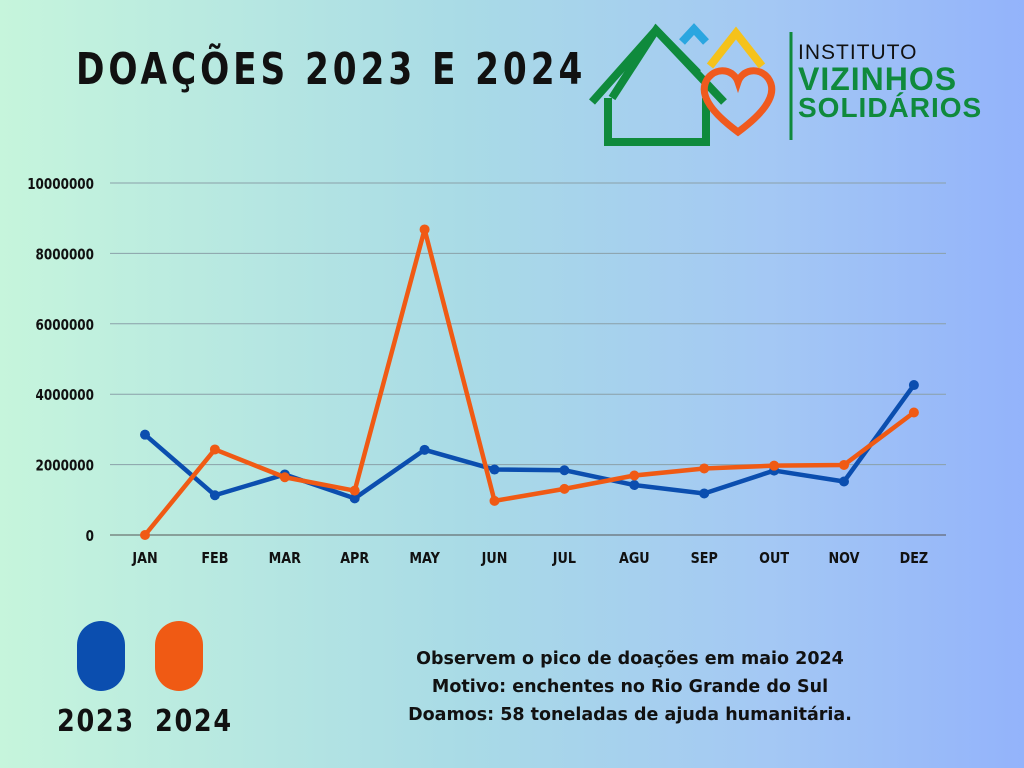 The height and width of the screenshot is (768, 1024). I want to click on x-tick-label: OUT, so click(774, 558).